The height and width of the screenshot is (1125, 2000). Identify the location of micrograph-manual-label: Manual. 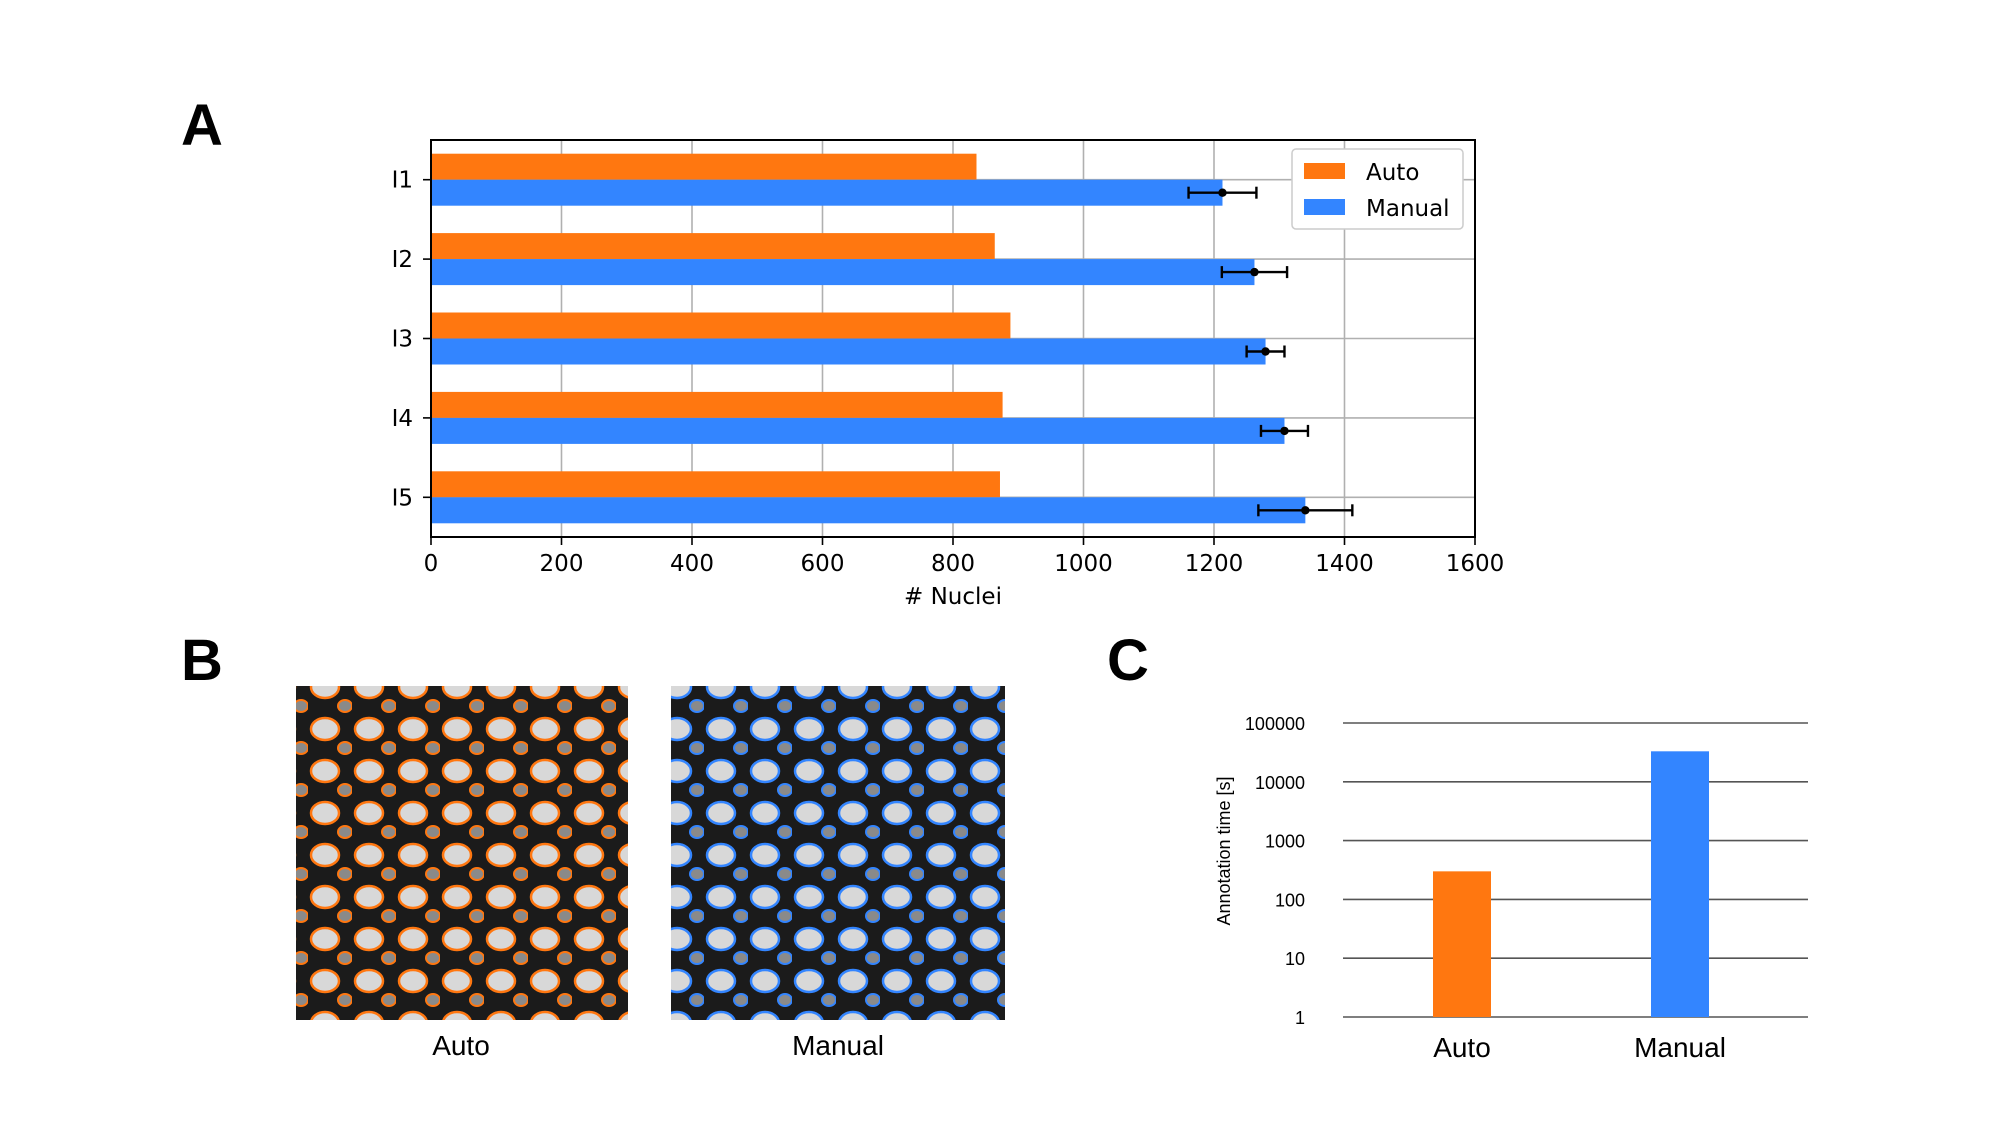
(838, 1045).